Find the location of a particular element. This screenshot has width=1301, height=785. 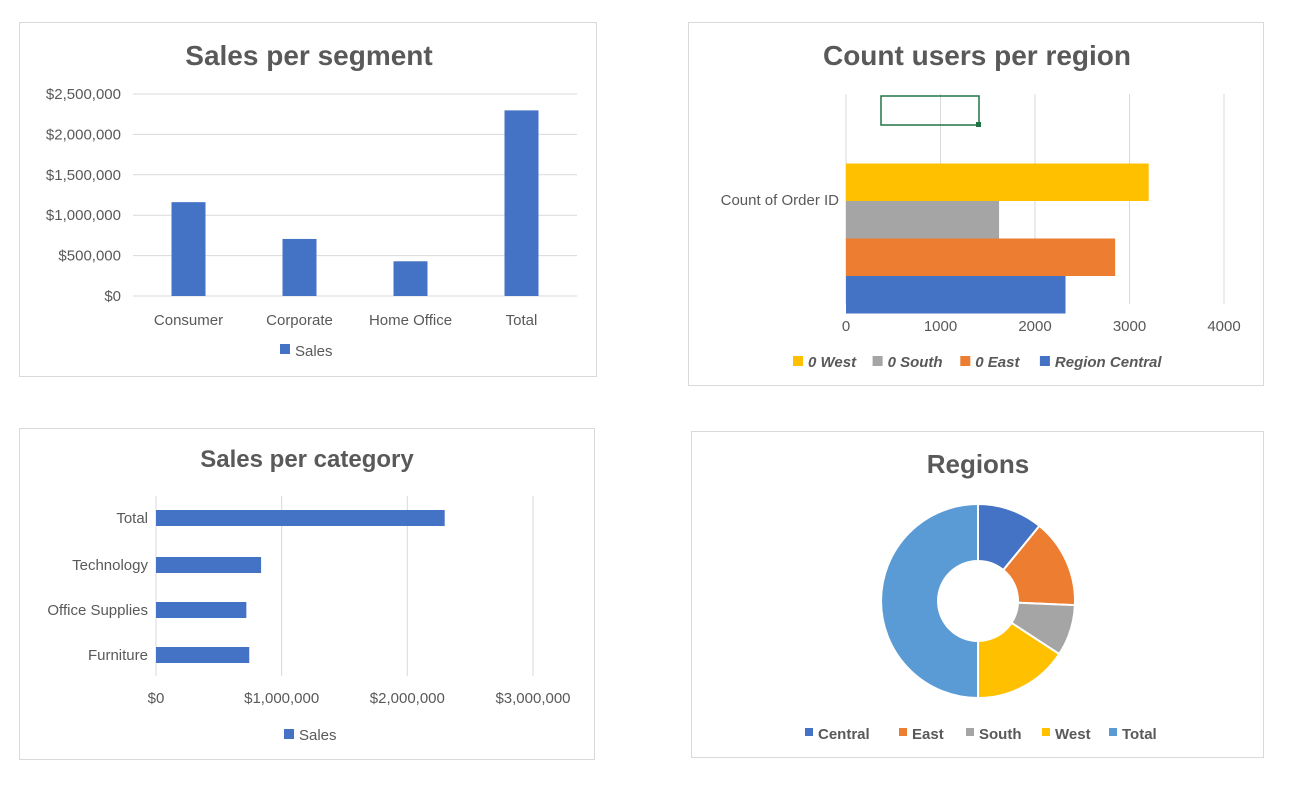

x-tick-label: 1000 is located at coordinates (940, 326).